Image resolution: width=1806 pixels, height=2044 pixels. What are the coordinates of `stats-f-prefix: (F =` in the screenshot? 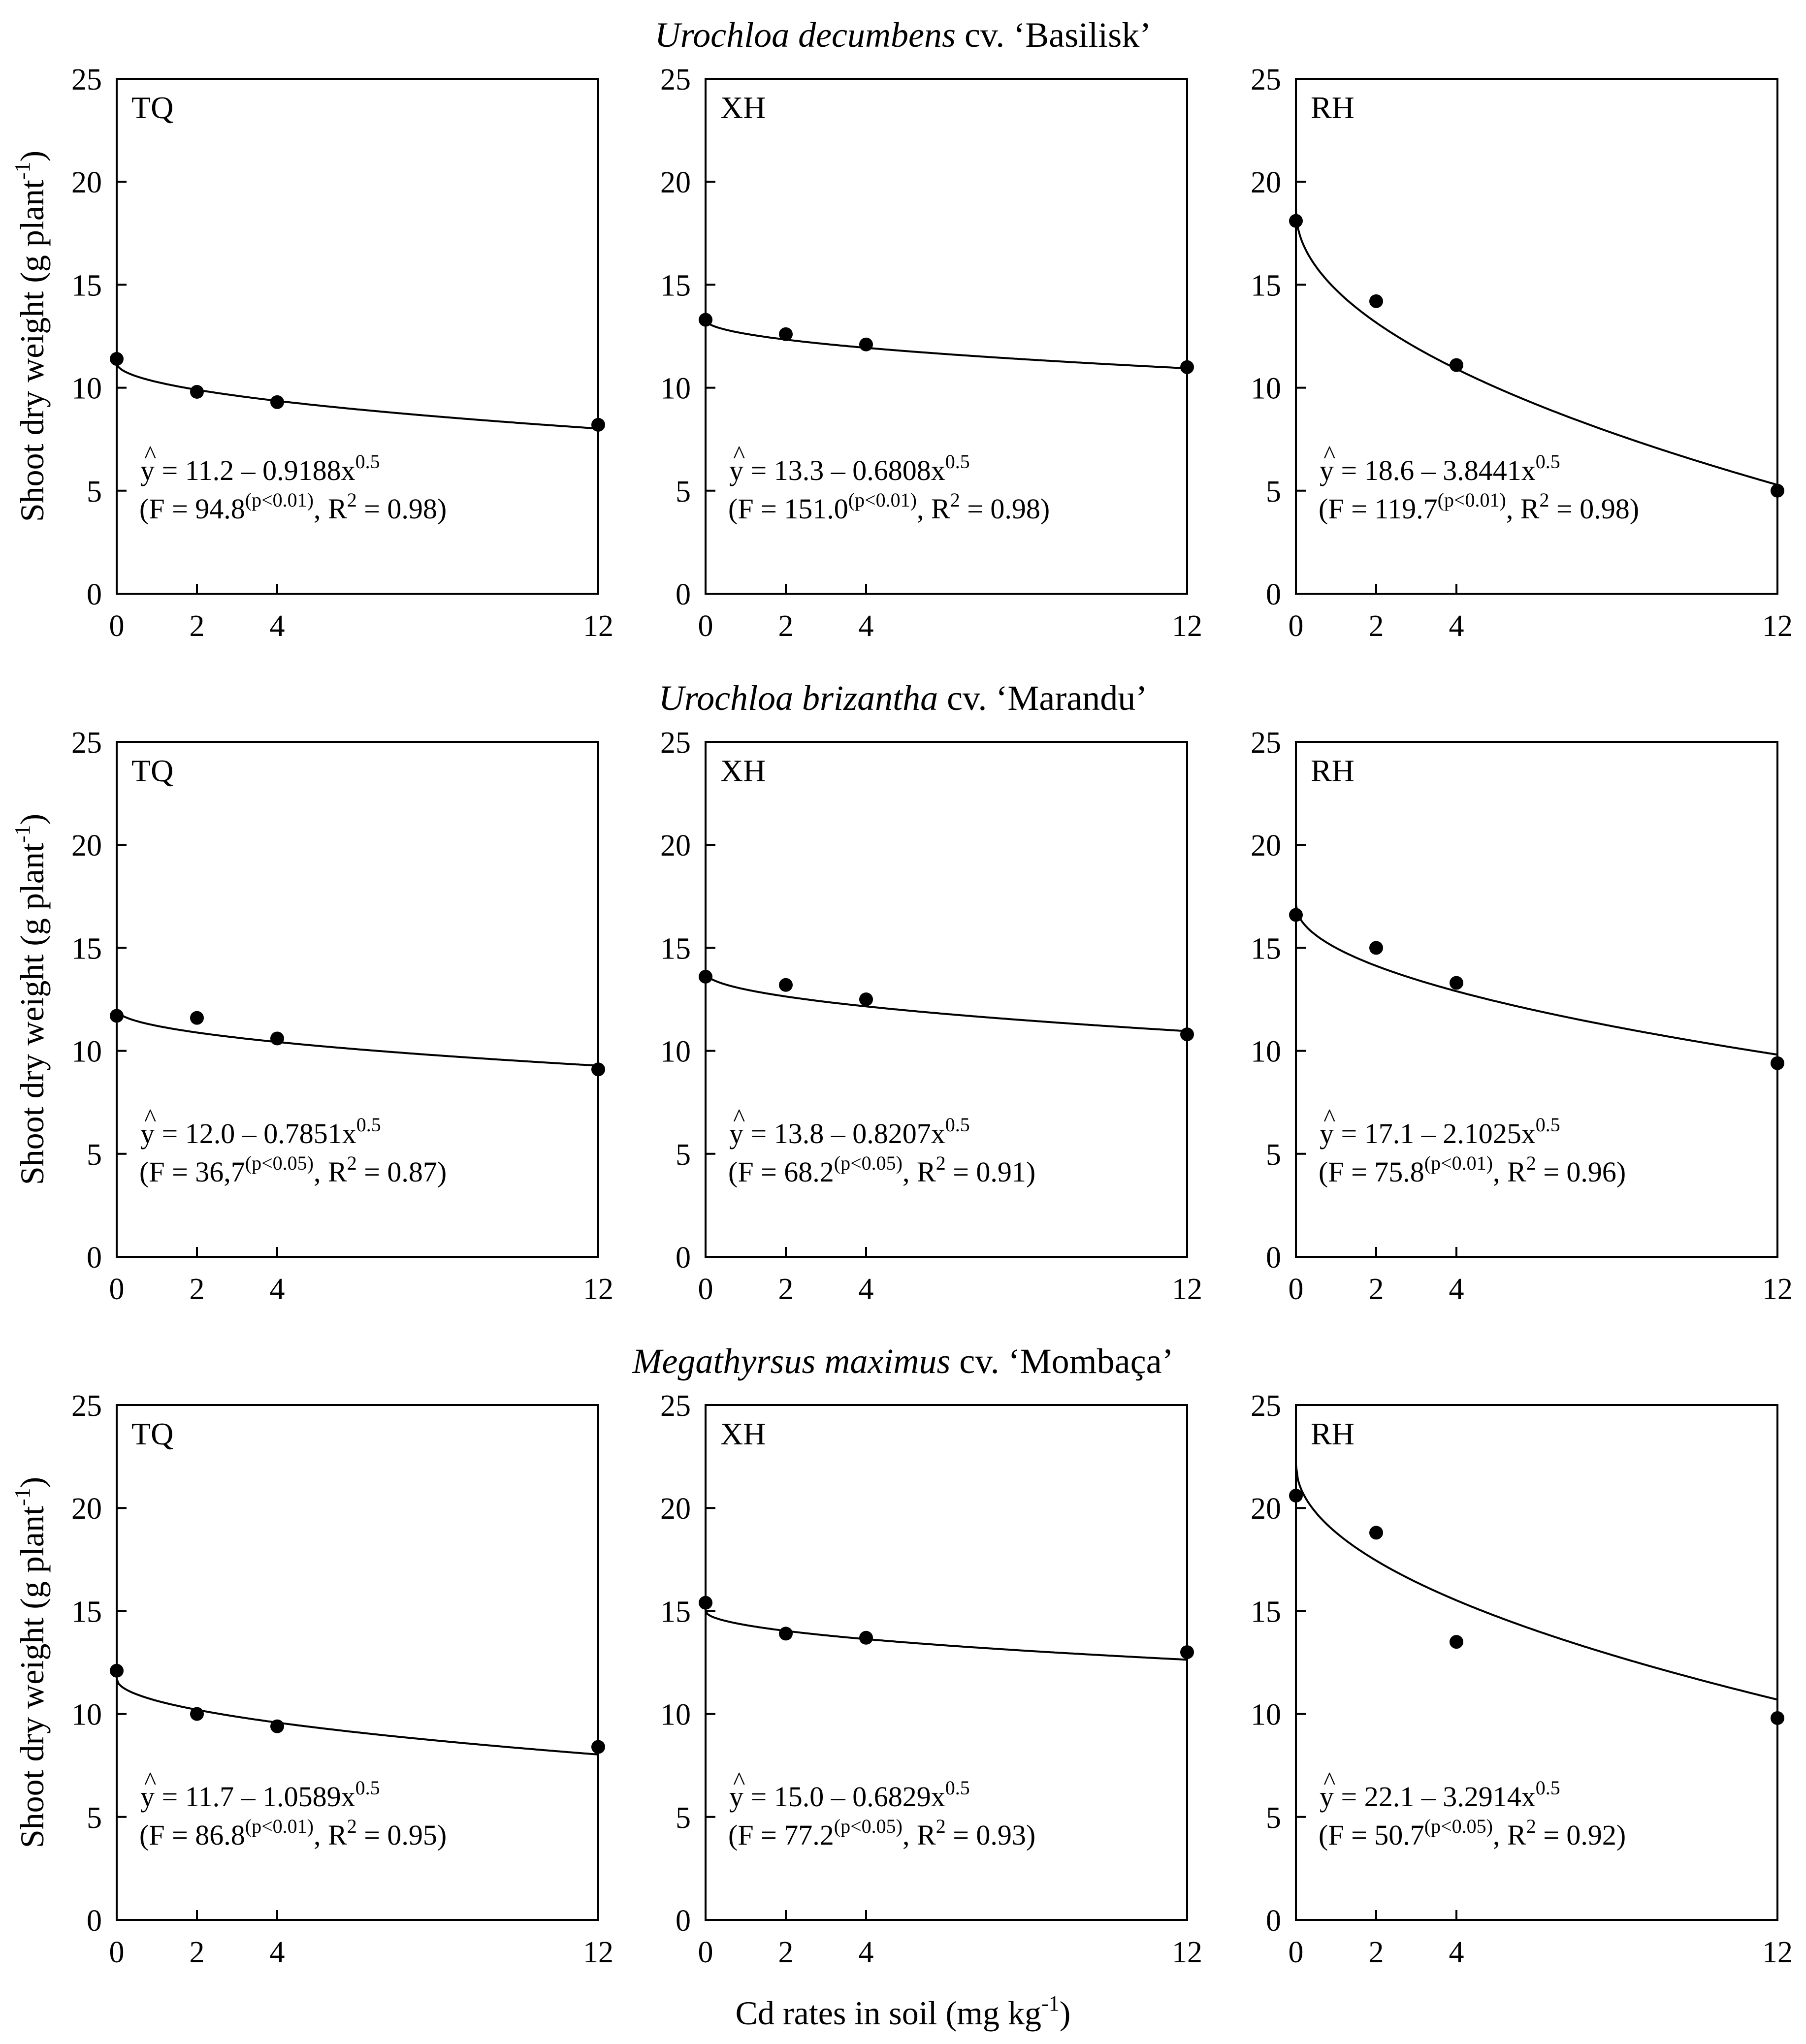 It's located at (1346, 1835).